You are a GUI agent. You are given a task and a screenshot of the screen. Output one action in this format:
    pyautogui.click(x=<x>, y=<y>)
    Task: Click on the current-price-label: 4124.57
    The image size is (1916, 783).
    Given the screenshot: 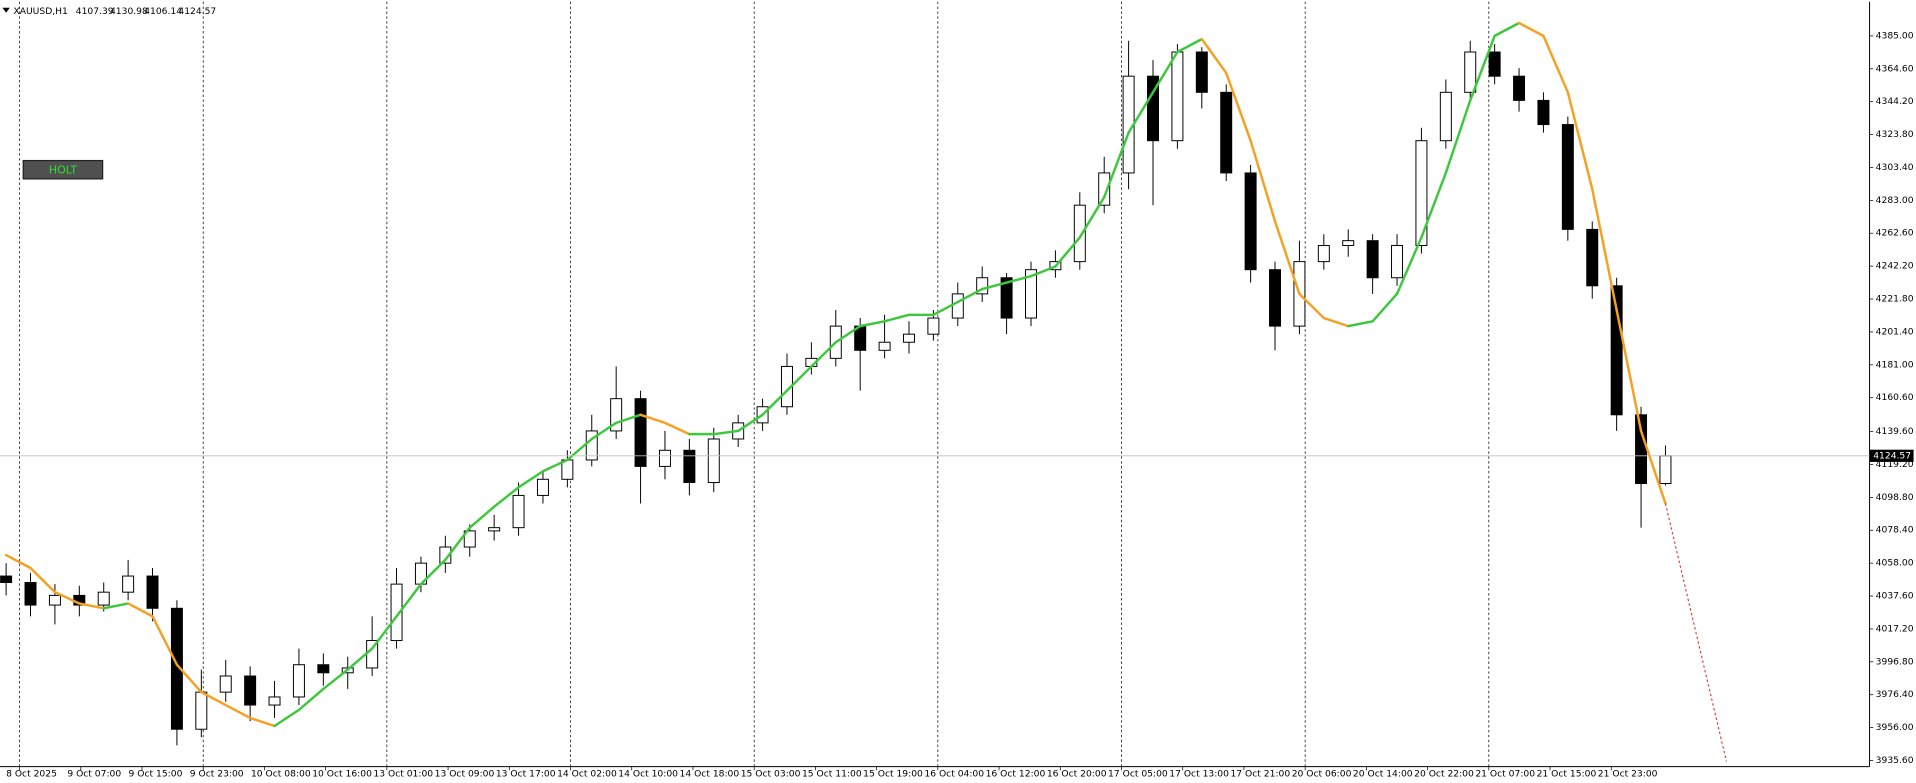 What is the action you would take?
    pyautogui.click(x=1892, y=455)
    